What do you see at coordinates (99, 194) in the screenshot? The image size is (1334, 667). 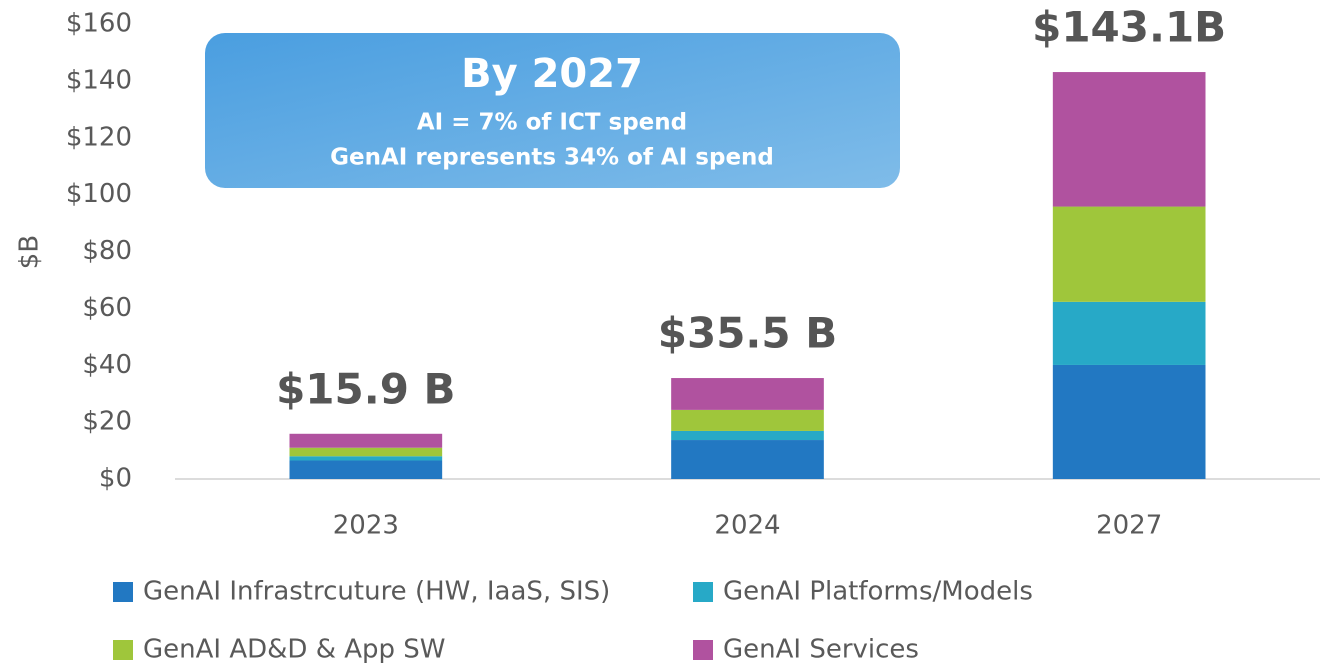 I see `y-tick-label: $100` at bounding box center [99, 194].